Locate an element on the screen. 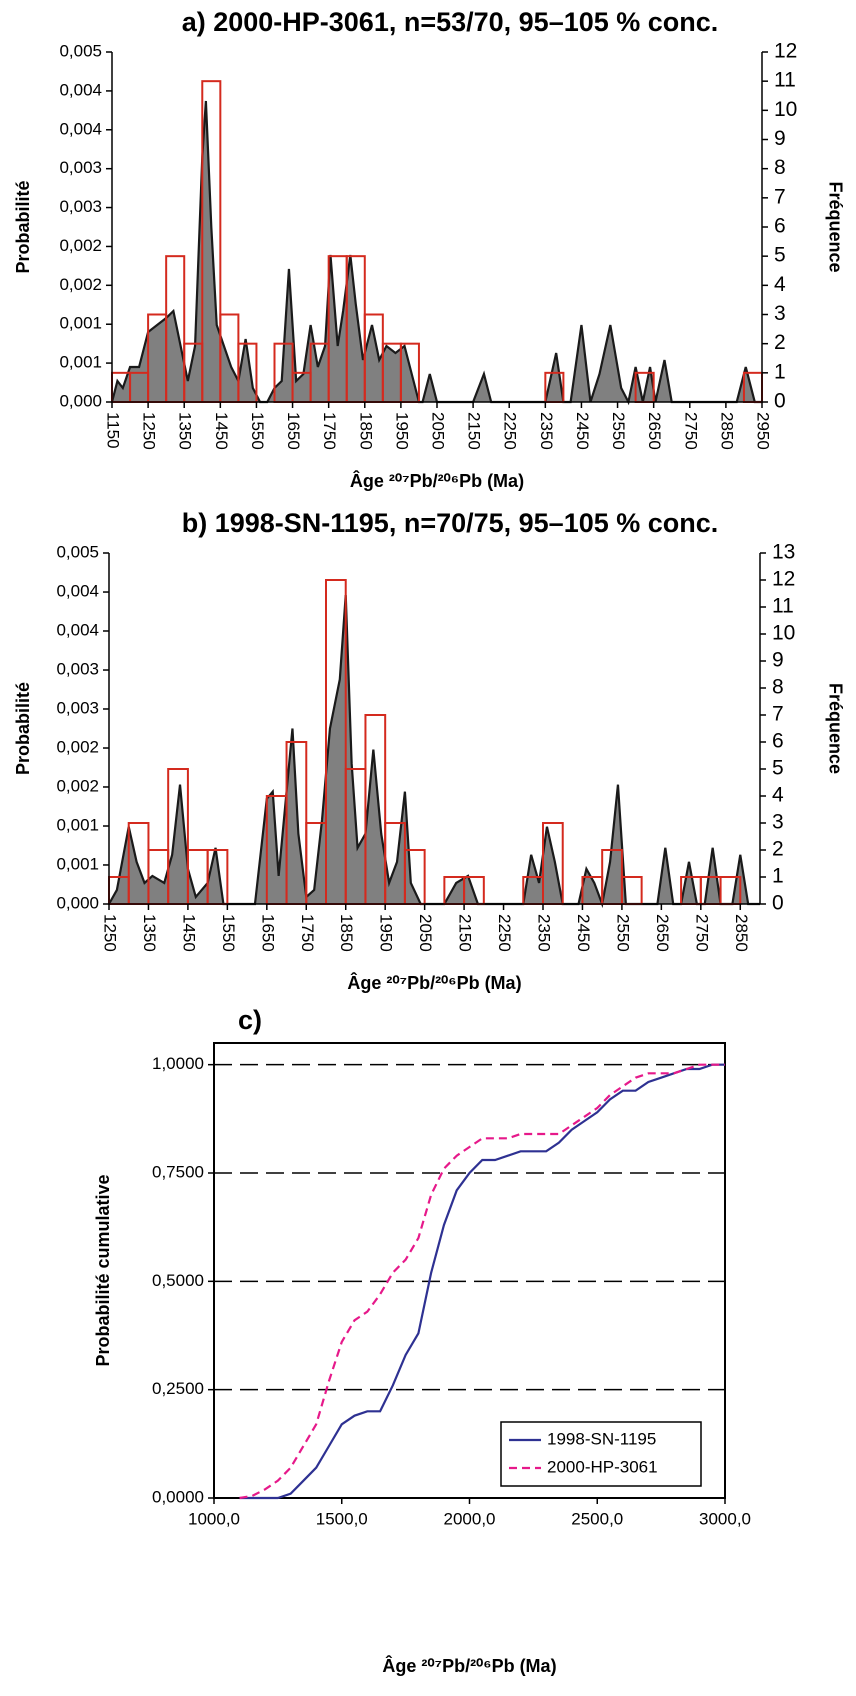 This screenshot has height=1696, width=856. y-tick-label: 0,7500 is located at coordinates (178, 1171).